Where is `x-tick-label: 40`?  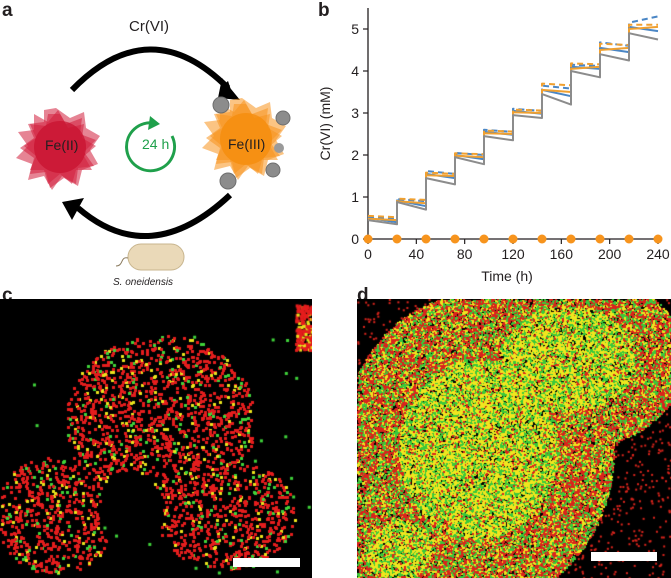 x-tick-label: 40 is located at coordinates (417, 254).